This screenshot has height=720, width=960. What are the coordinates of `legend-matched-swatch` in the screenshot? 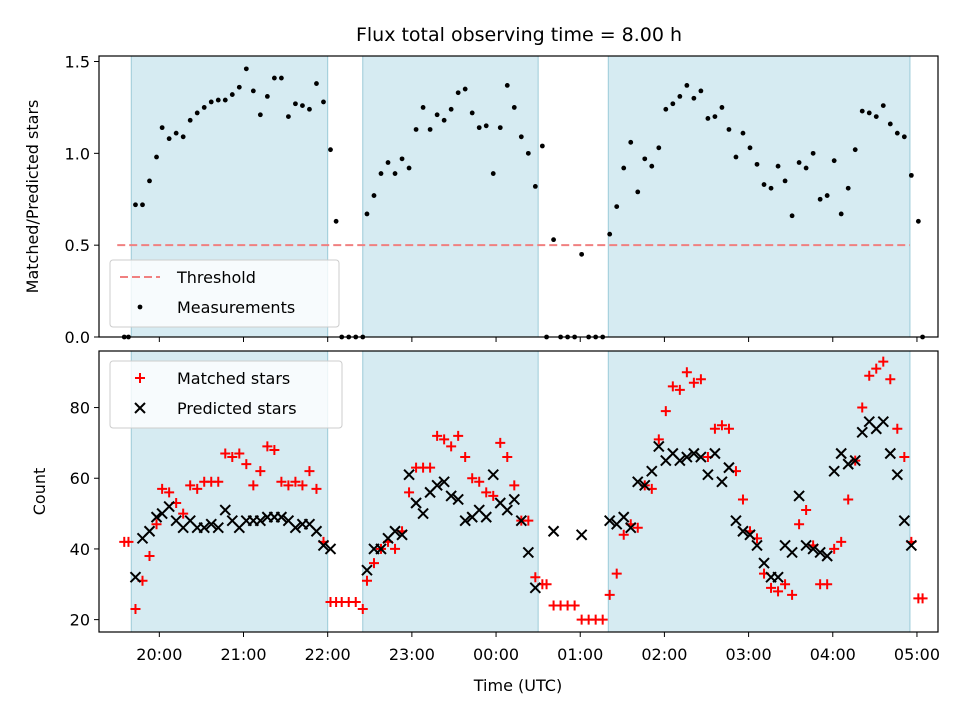 It's located at (140, 378).